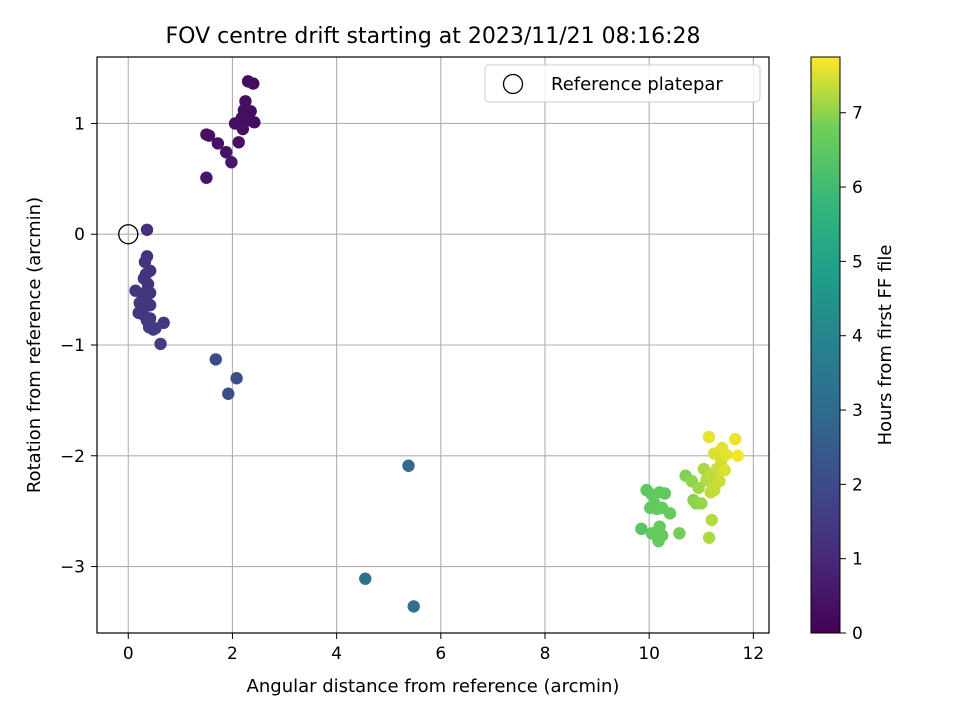  Describe the element at coordinates (857, 485) in the screenshot. I see `colorbar-tick-label: 2` at that location.